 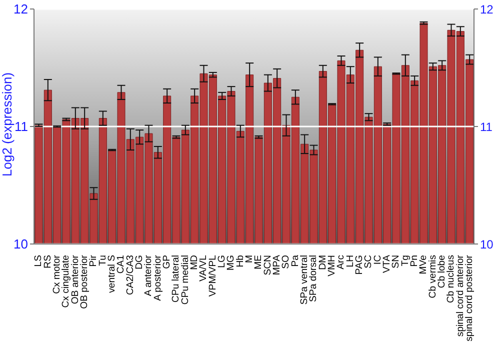 What do you see at coordinates (322, 262) in the screenshot?
I see `x-tick-label: DM` at bounding box center [322, 262].